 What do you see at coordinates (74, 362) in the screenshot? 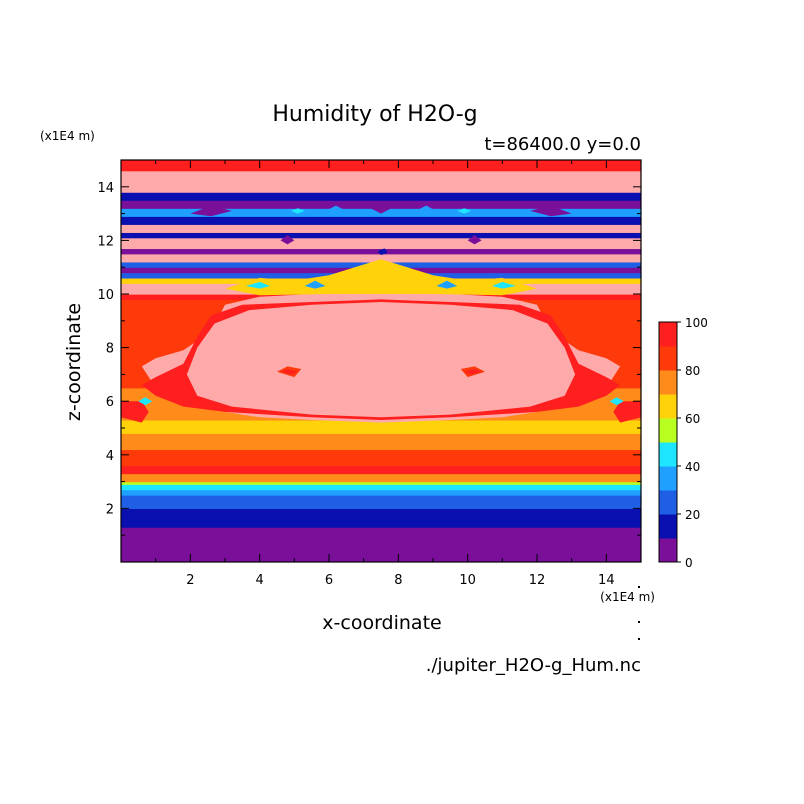
I see `y-axis-label: z-coordinate` at bounding box center [74, 362].